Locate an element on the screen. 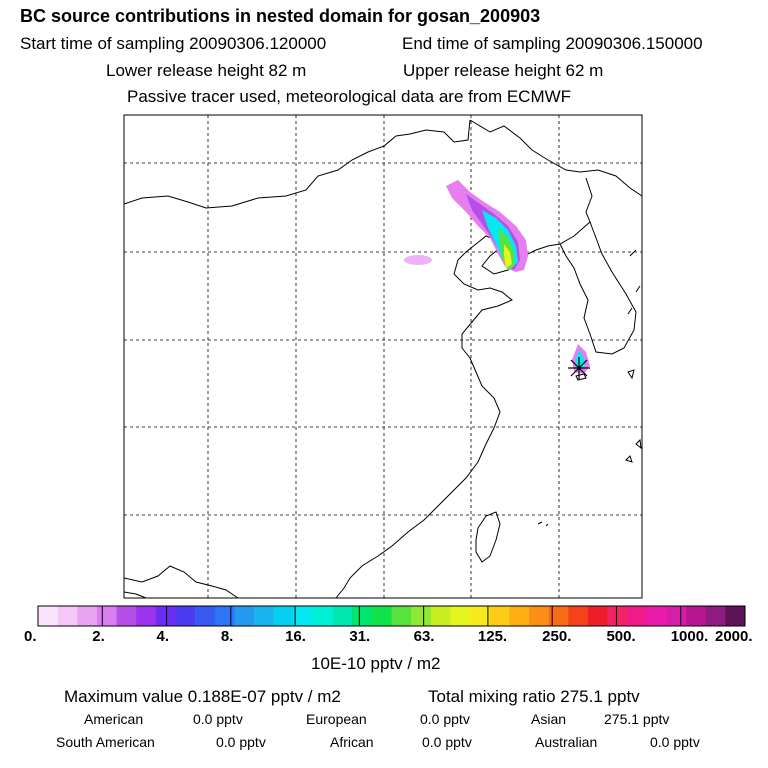 This screenshot has height=768, width=768. colorbar-tick-label: 250. is located at coordinates (557, 636).